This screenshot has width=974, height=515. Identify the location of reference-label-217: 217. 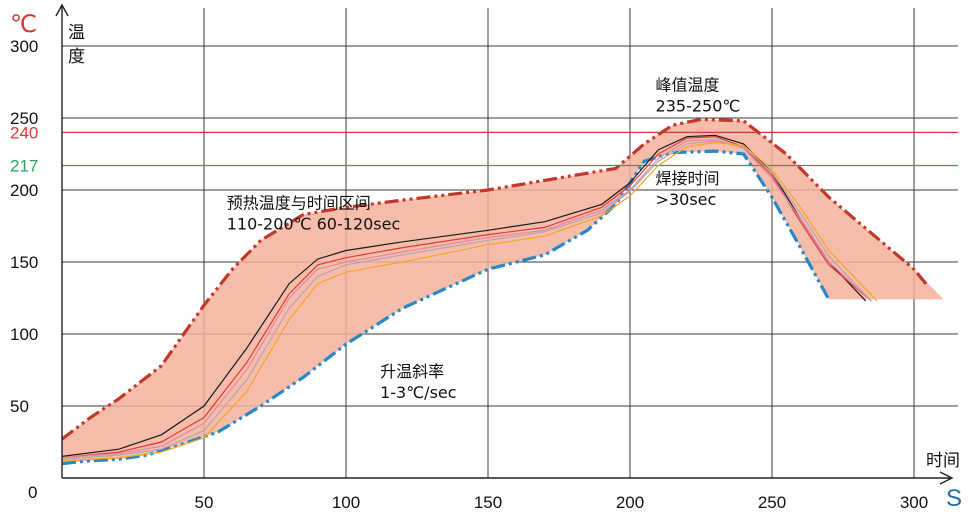
(24, 166).